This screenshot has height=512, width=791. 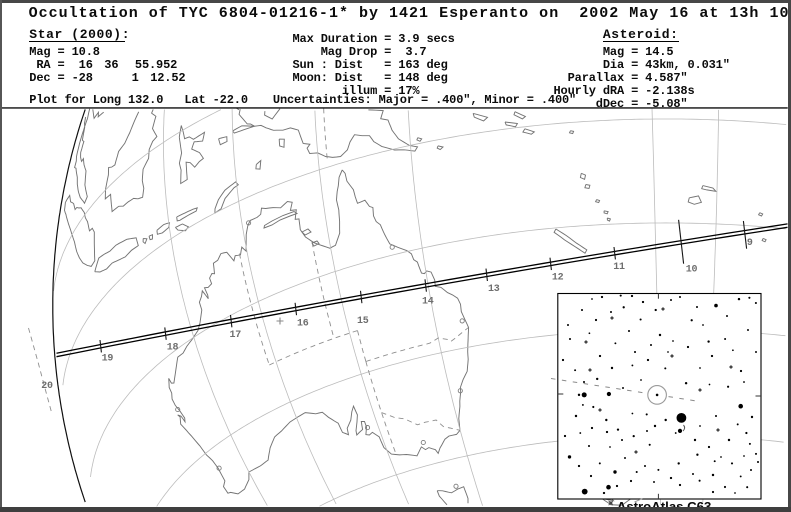 I want to click on svg-text: 17, so click(x=236, y=335).